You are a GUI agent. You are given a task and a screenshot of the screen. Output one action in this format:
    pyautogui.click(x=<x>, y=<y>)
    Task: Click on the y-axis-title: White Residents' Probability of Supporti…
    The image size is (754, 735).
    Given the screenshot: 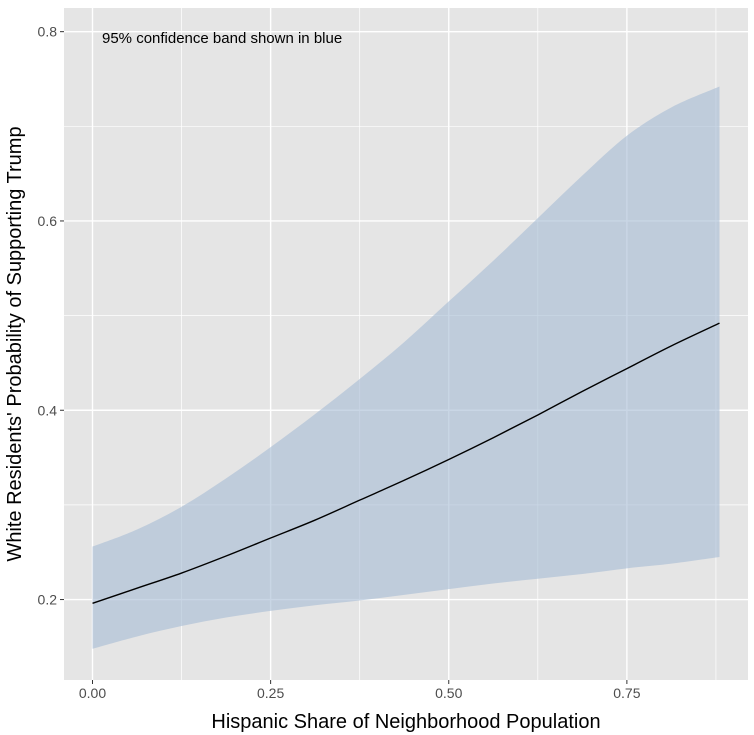 What is the action you would take?
    pyautogui.click(x=15, y=343)
    